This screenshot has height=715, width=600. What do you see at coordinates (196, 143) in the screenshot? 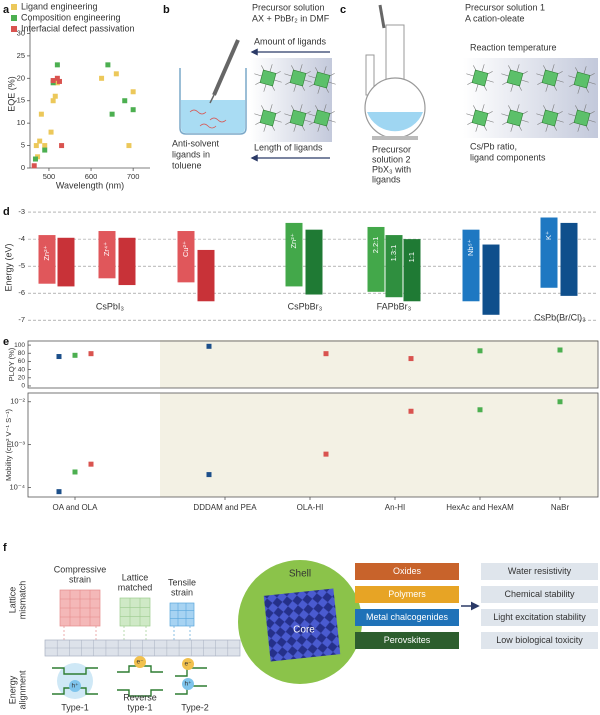
I see `antisolvent-label: Anti-solvent` at bounding box center [196, 143].